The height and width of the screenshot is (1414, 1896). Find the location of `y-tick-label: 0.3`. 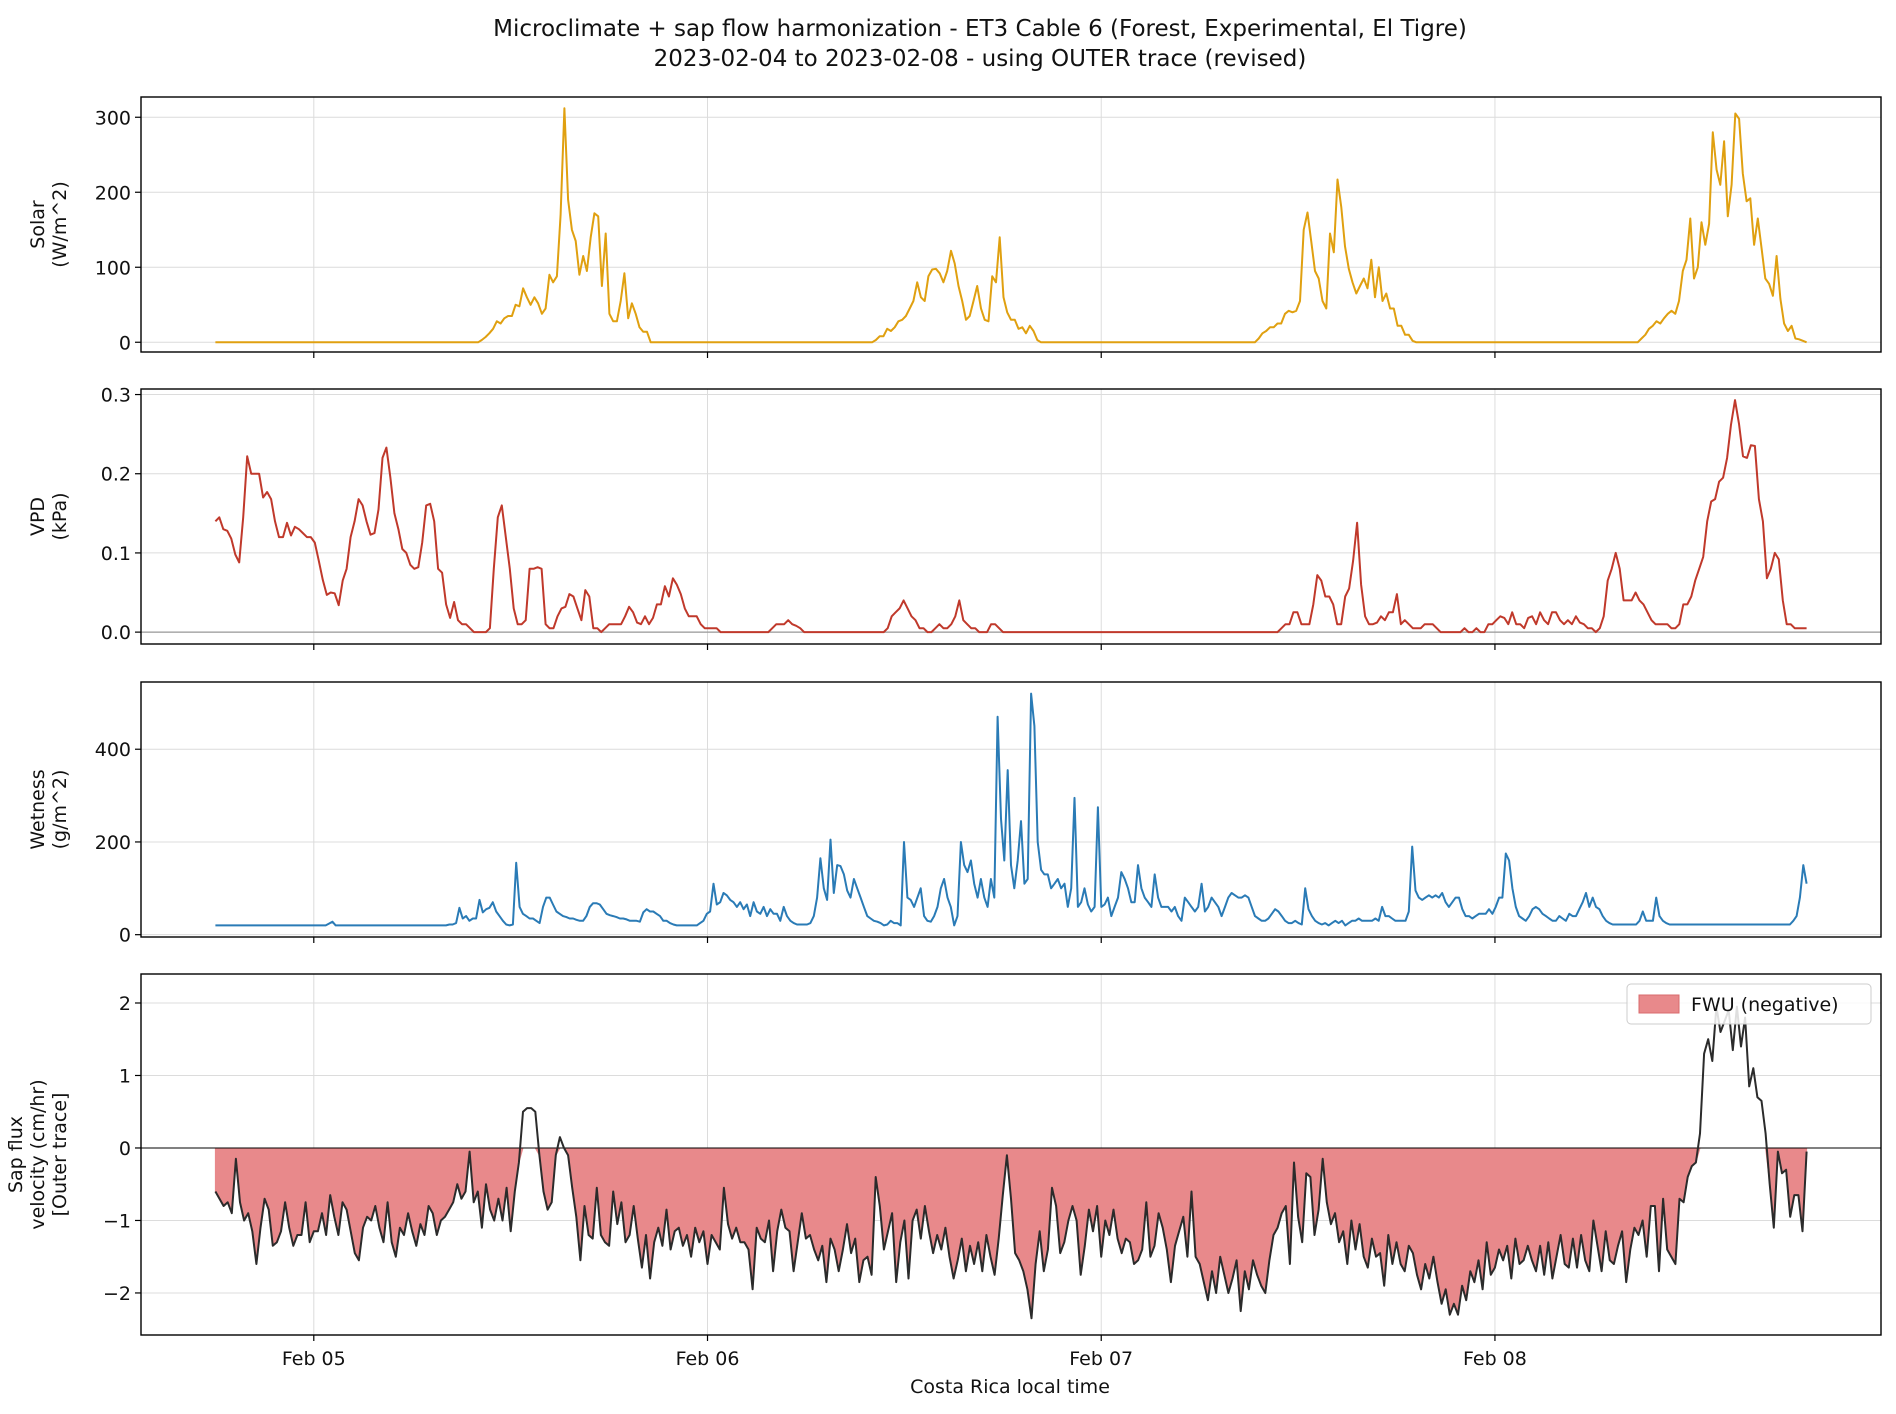

y-tick-label: 0.3 is located at coordinates (116, 396).